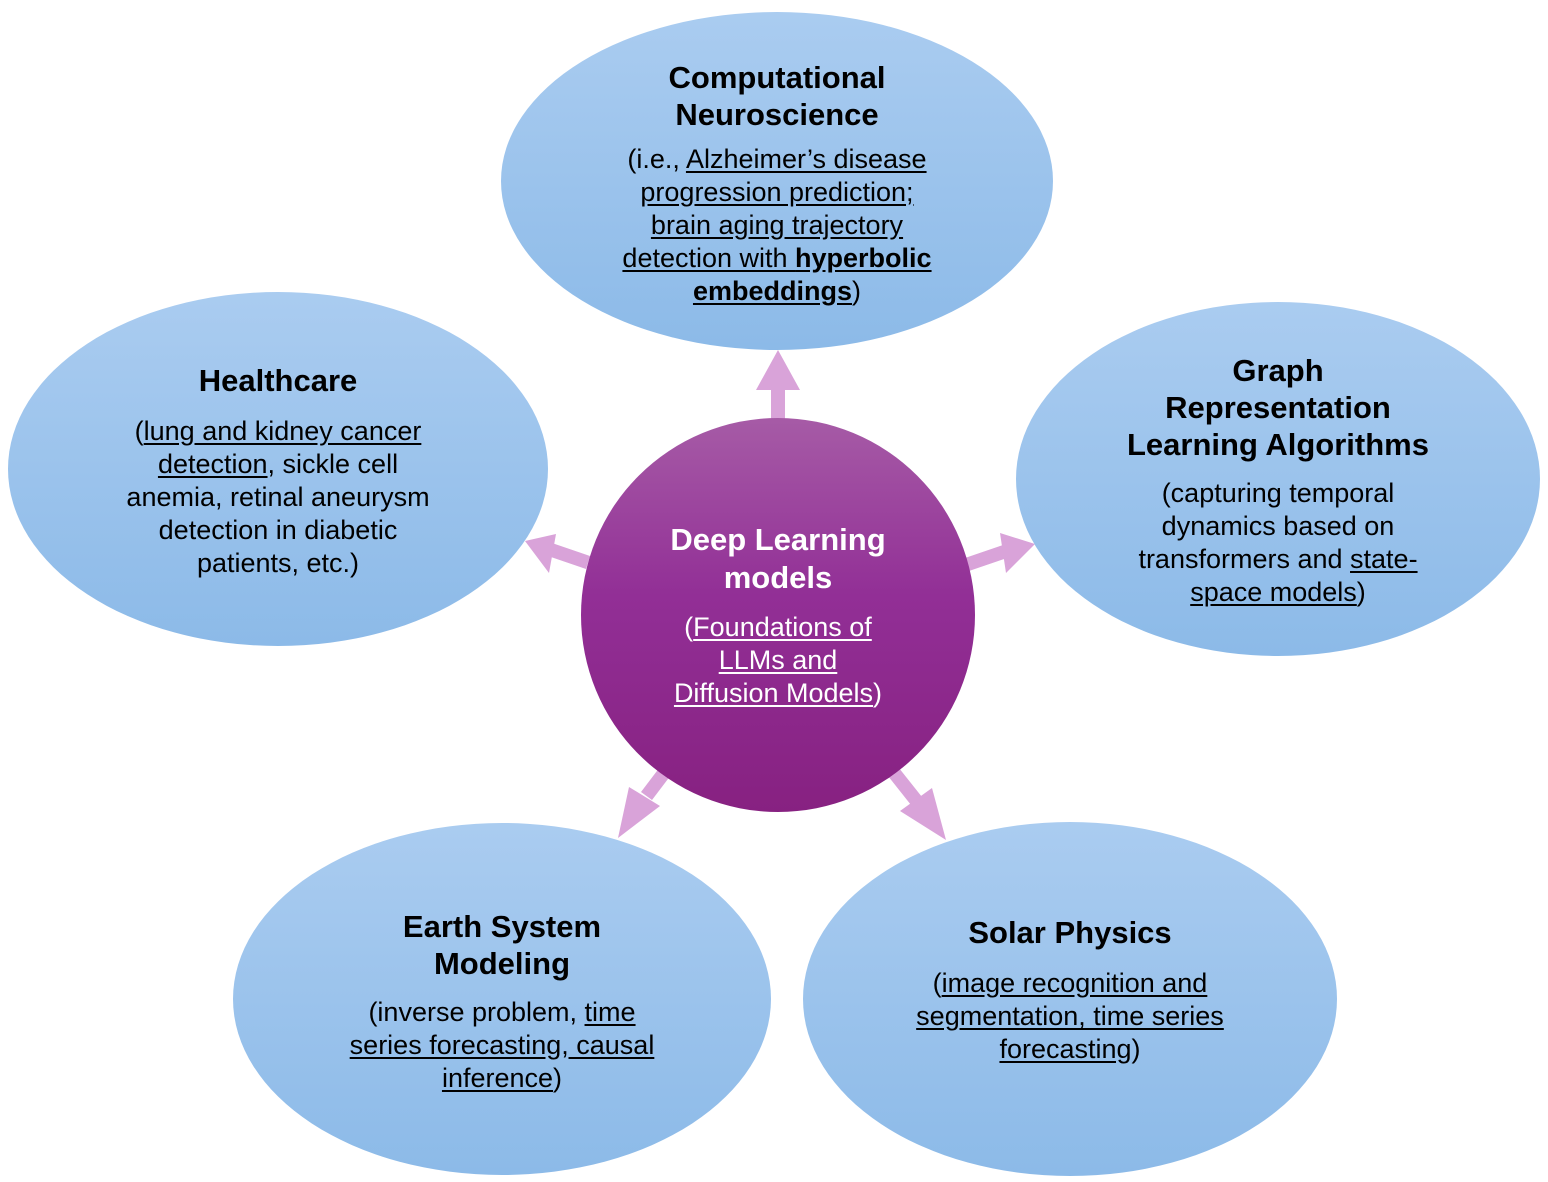  I want to click on desc-text: , sickle cell, so click(333, 464).